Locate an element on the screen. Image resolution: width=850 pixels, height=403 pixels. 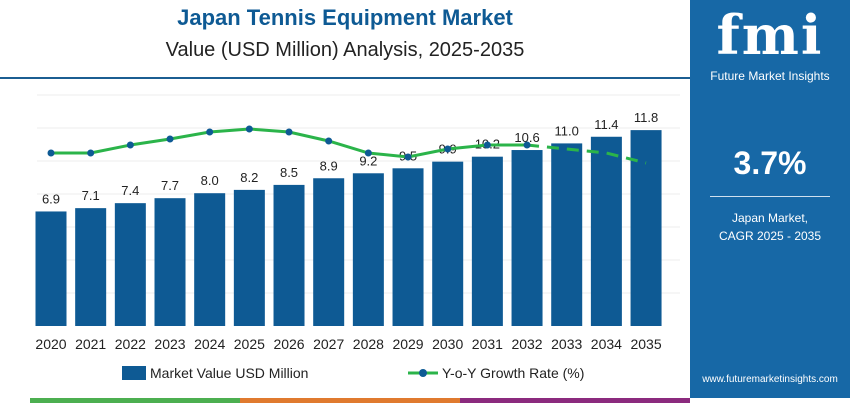
x-tick-2025: 2025 is located at coordinates (249, 344).